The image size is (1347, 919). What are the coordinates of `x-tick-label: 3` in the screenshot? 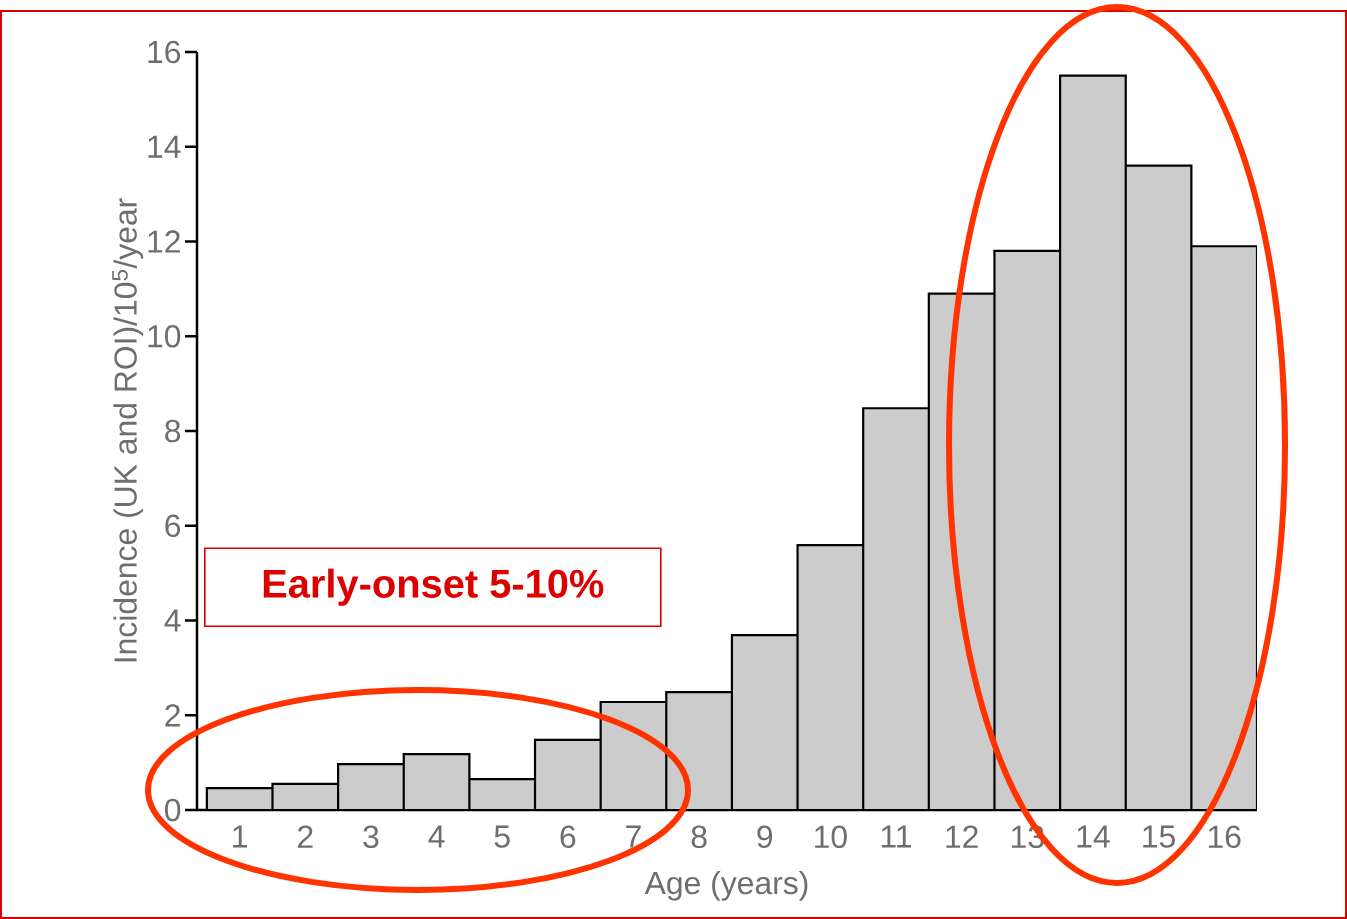 It's located at (371, 837).